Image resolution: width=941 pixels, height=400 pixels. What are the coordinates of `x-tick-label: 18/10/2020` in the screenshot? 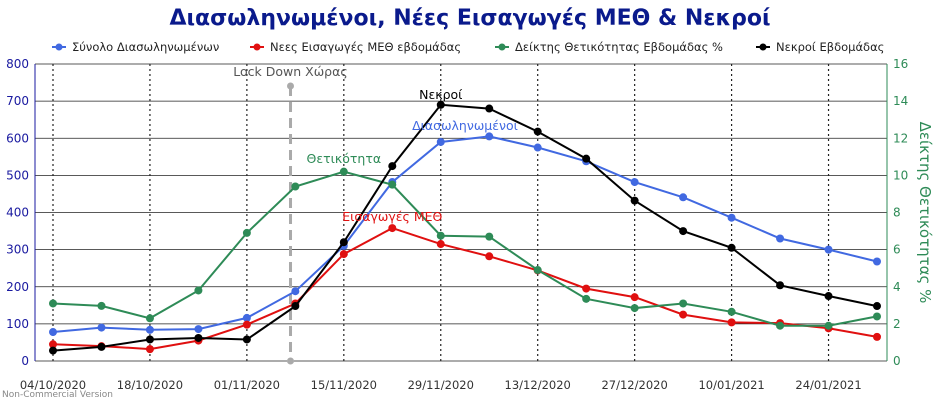 It's located at (150, 385).